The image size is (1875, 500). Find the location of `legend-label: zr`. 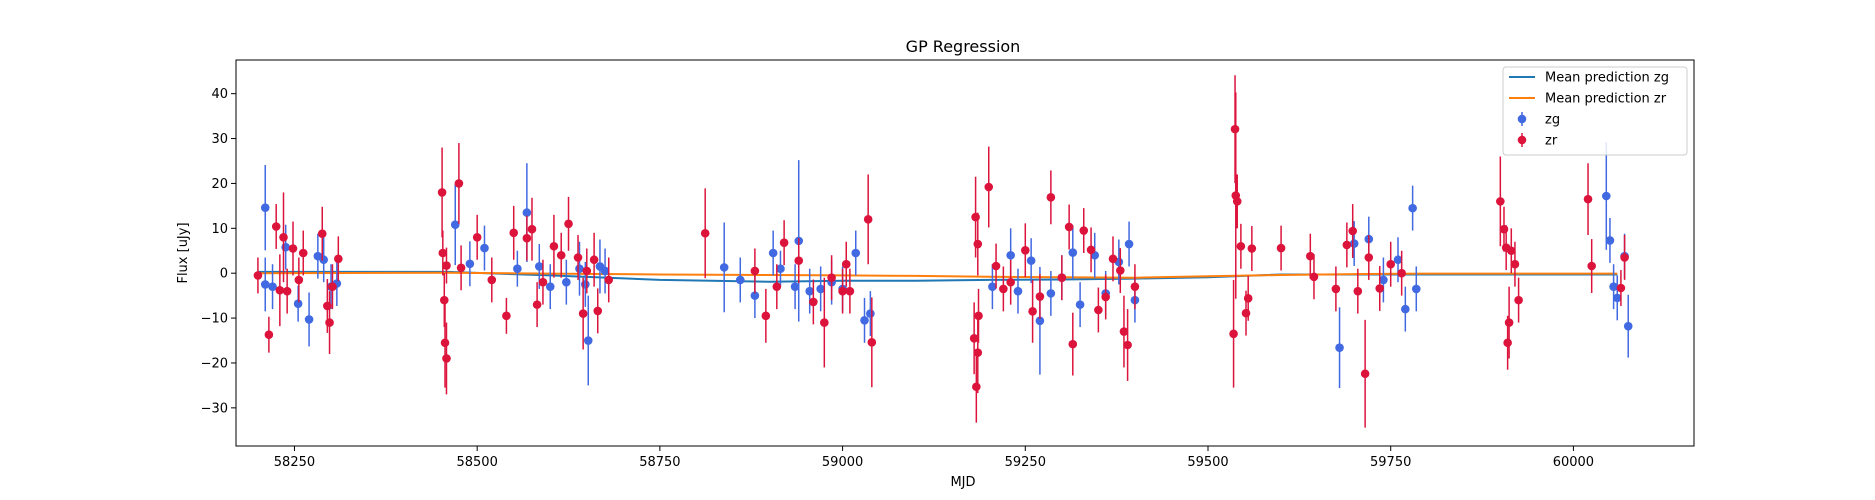

legend-label: zr is located at coordinates (1551, 141).